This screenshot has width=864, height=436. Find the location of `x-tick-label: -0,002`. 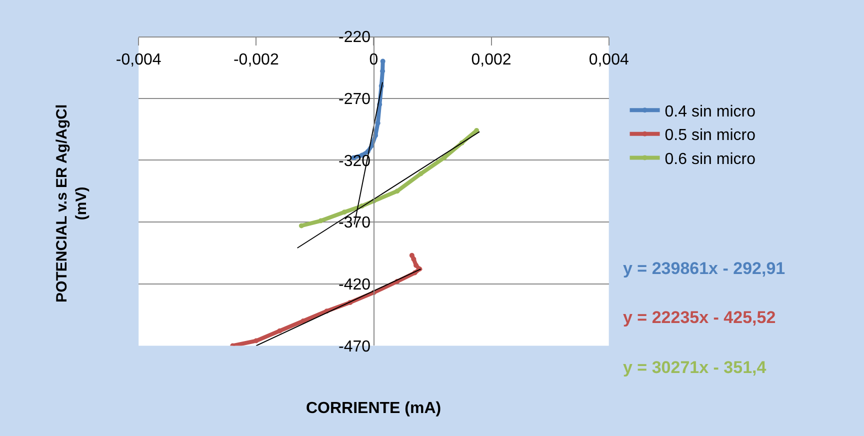

x-tick-label: -0,002 is located at coordinates (256, 60).